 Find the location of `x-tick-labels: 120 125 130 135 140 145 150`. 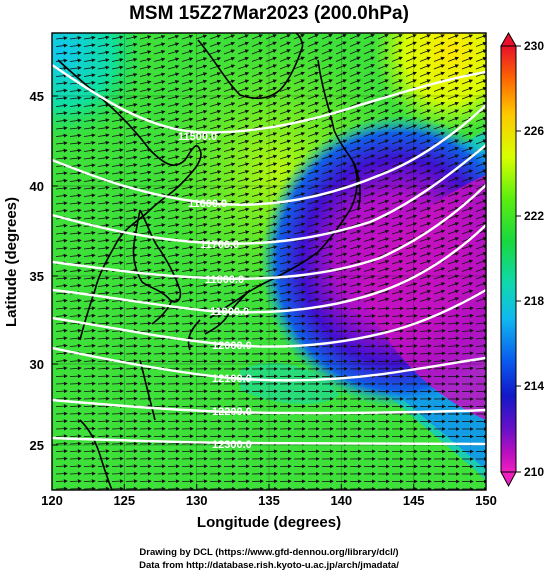

x-tick-labels: 120 125 130 135 140 145 150 is located at coordinates (269, 500).